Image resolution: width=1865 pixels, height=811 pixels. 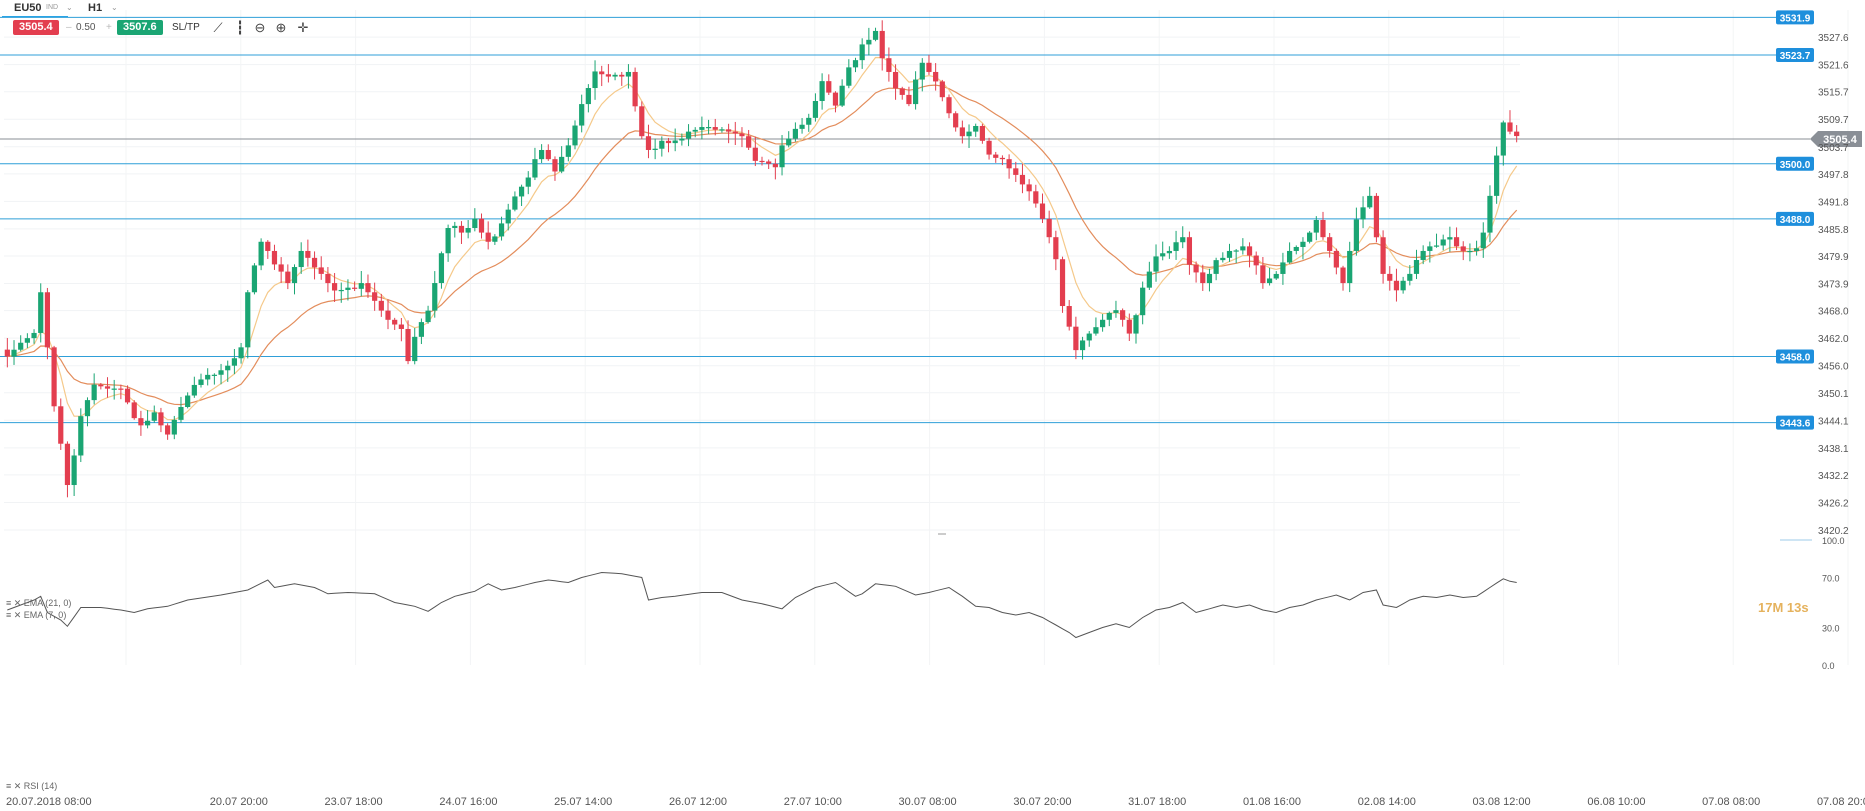 What do you see at coordinates (1833, 175) in the screenshot?
I see `price-tick-label: 3497.8` at bounding box center [1833, 175].